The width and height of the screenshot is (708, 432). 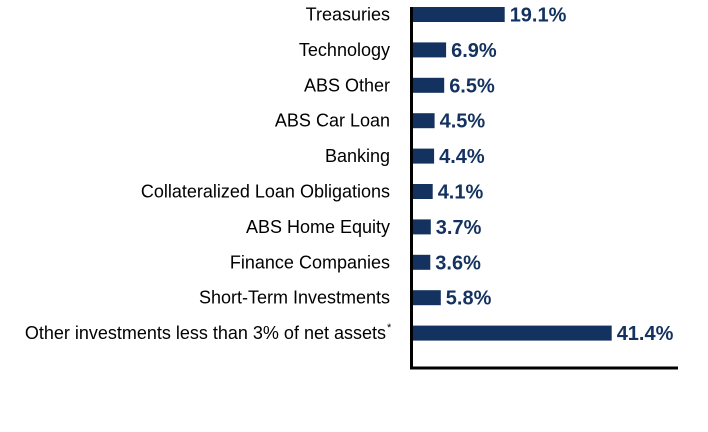 I want to click on value-label: 3.7%, so click(x=459, y=228).